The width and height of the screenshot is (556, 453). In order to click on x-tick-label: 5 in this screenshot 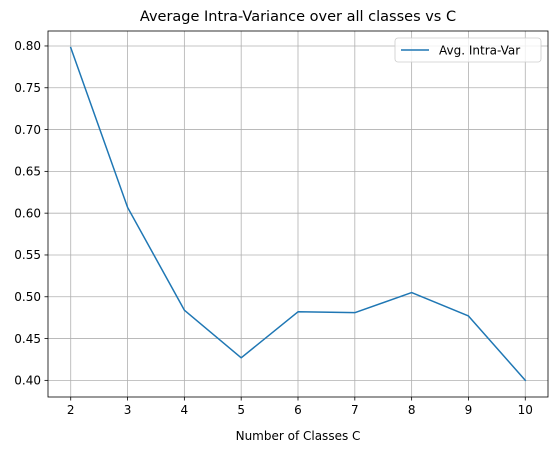, I will do `click(241, 410)`.